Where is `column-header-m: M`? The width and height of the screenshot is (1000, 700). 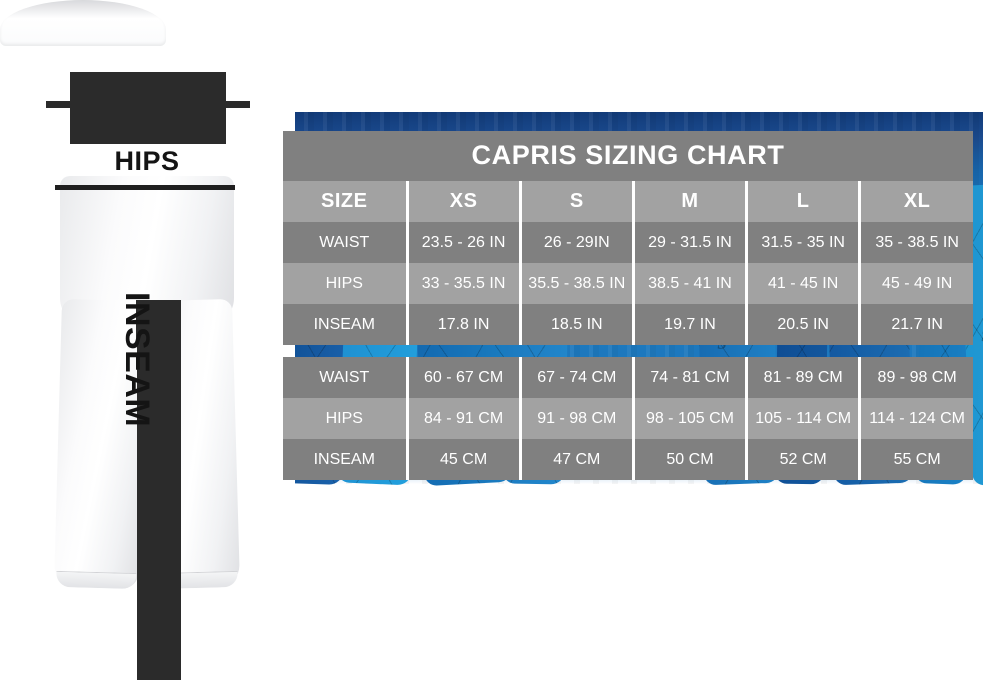
column-header-m: M is located at coordinates (690, 201).